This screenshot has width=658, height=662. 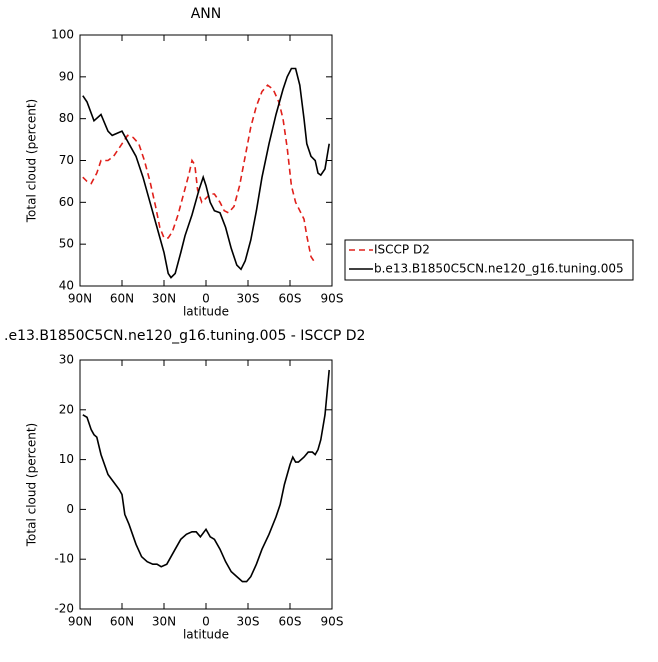 I want to click on y-tick-label: 80, so click(x=66, y=118).